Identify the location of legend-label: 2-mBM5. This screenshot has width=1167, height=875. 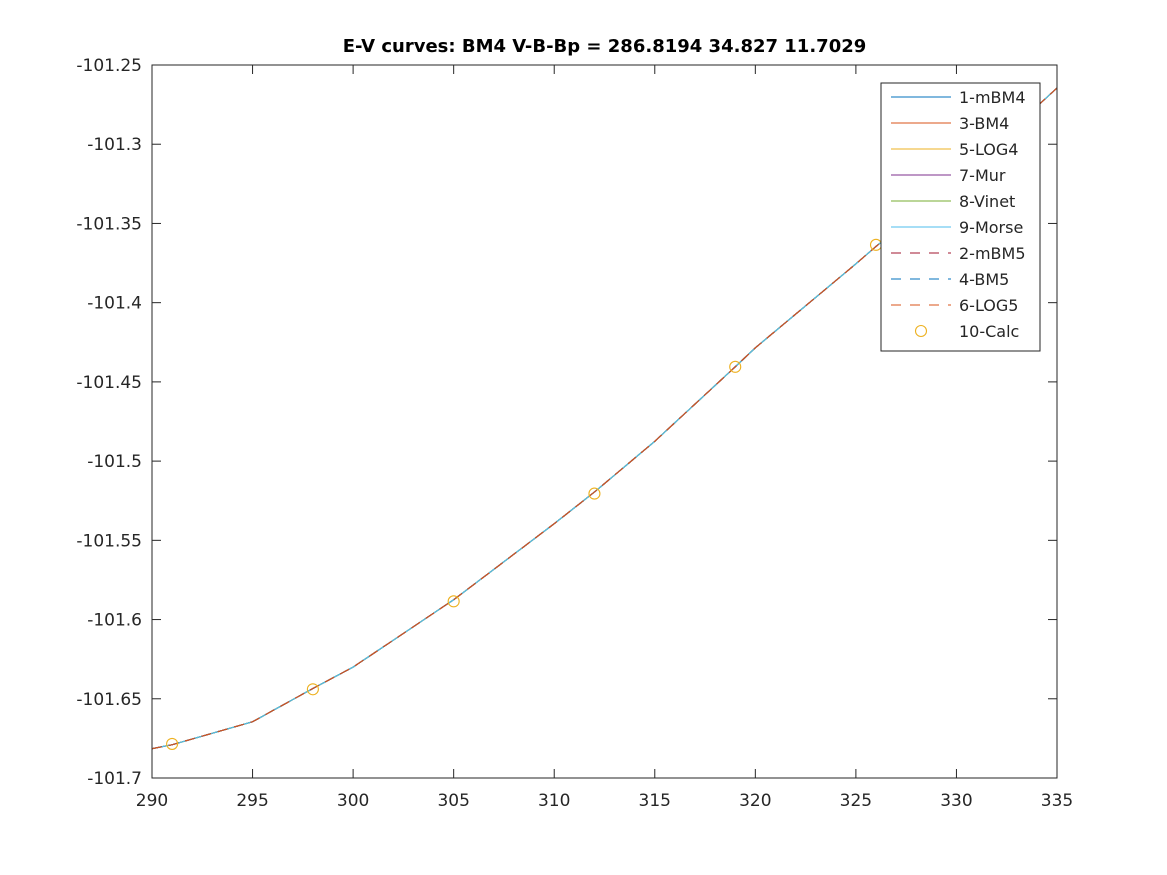
(992, 253).